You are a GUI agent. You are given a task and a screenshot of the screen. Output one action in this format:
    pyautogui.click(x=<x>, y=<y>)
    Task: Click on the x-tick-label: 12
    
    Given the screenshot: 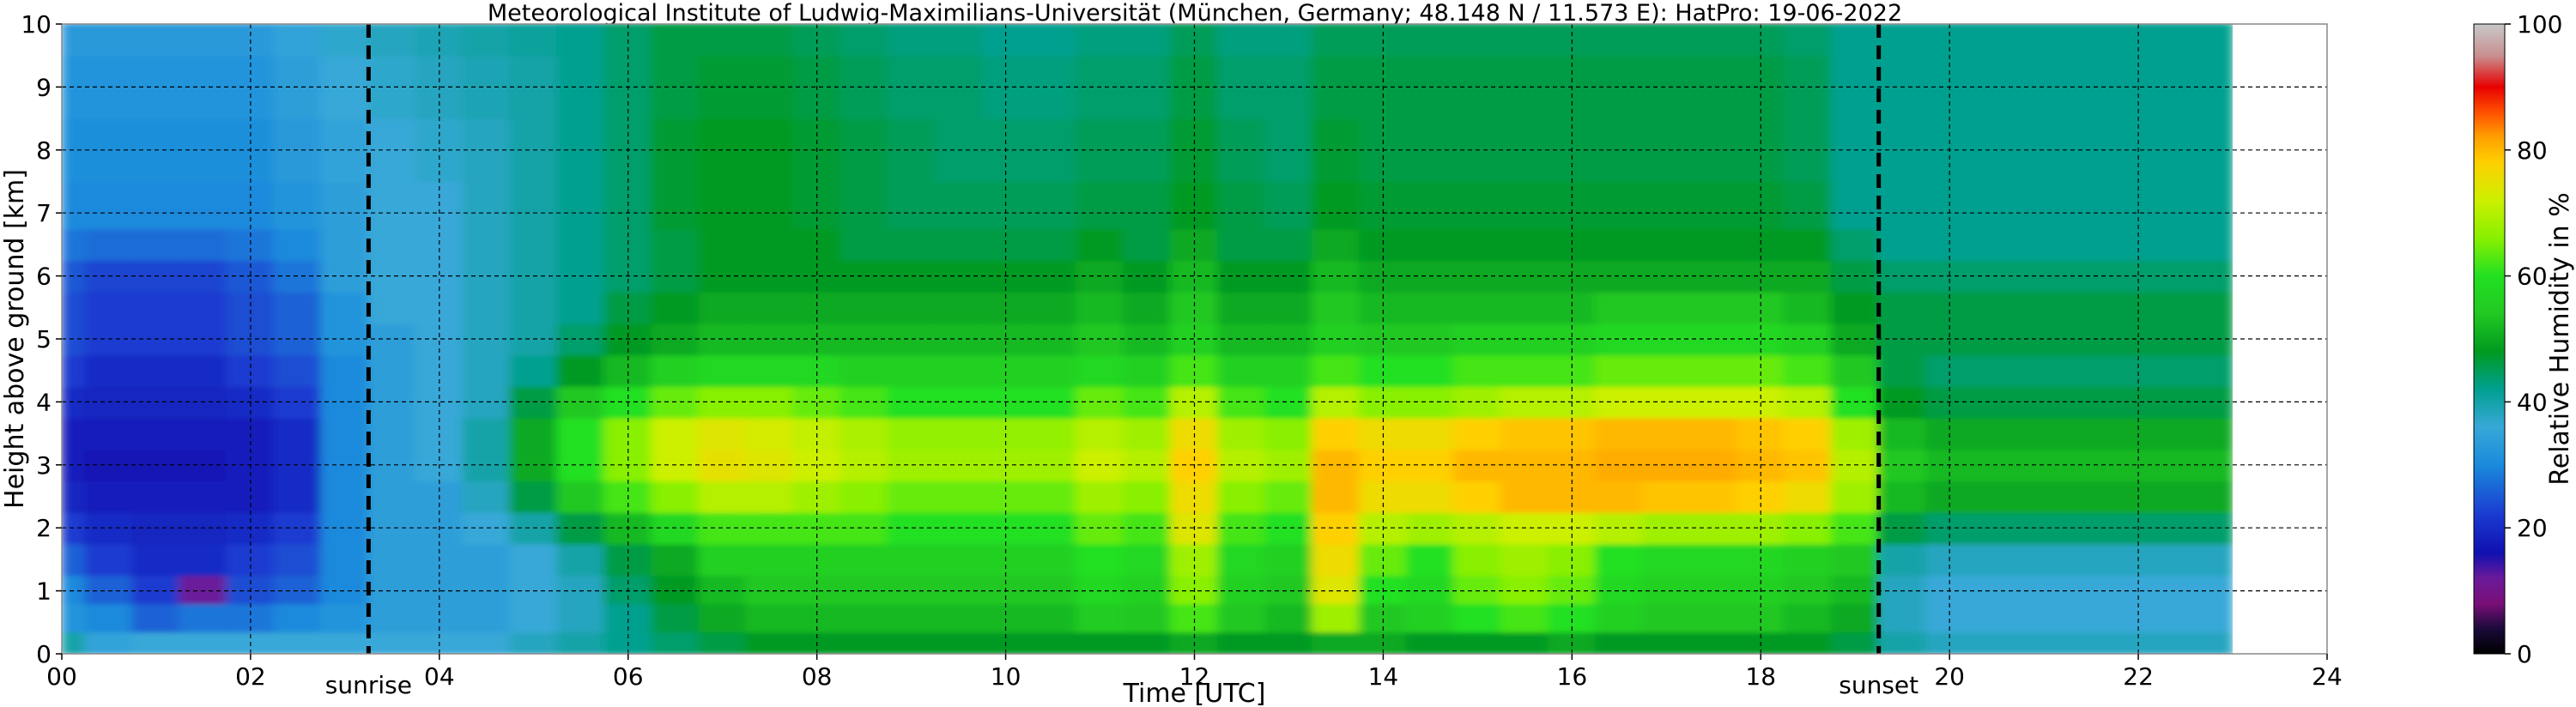 What is the action you would take?
    pyautogui.click(x=1194, y=676)
    